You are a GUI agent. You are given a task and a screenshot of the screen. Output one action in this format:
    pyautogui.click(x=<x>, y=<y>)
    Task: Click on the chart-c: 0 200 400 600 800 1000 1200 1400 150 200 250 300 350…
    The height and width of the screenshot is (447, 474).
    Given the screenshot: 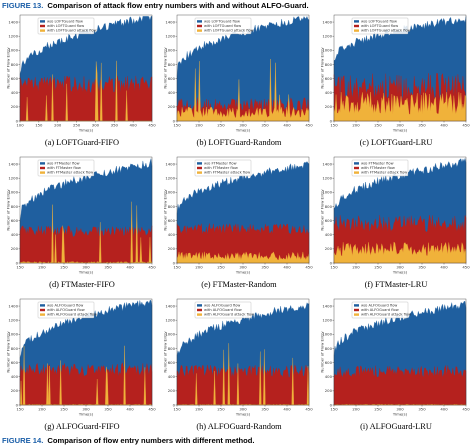 What is the action you would take?
    pyautogui.click(x=395, y=73)
    